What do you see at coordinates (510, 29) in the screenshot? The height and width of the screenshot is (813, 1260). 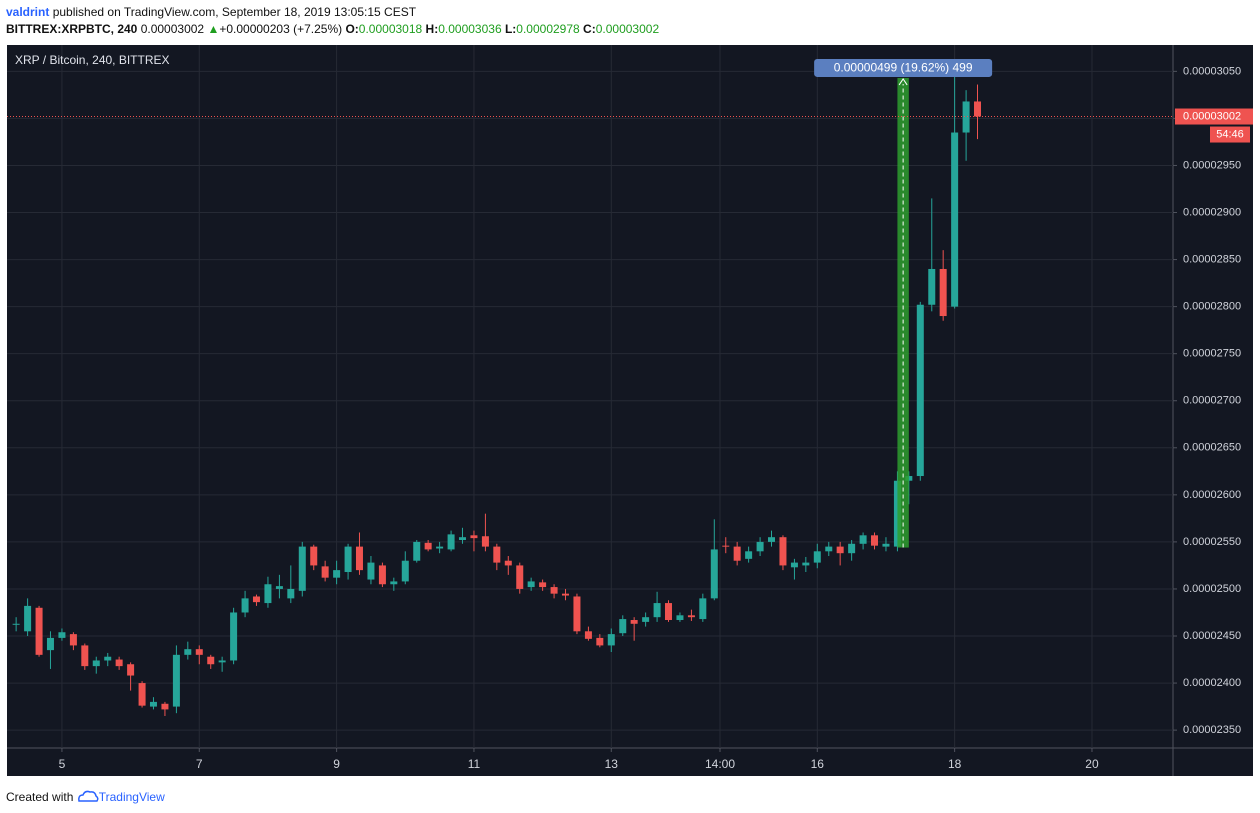 I see `ohlc-key: L:` at bounding box center [510, 29].